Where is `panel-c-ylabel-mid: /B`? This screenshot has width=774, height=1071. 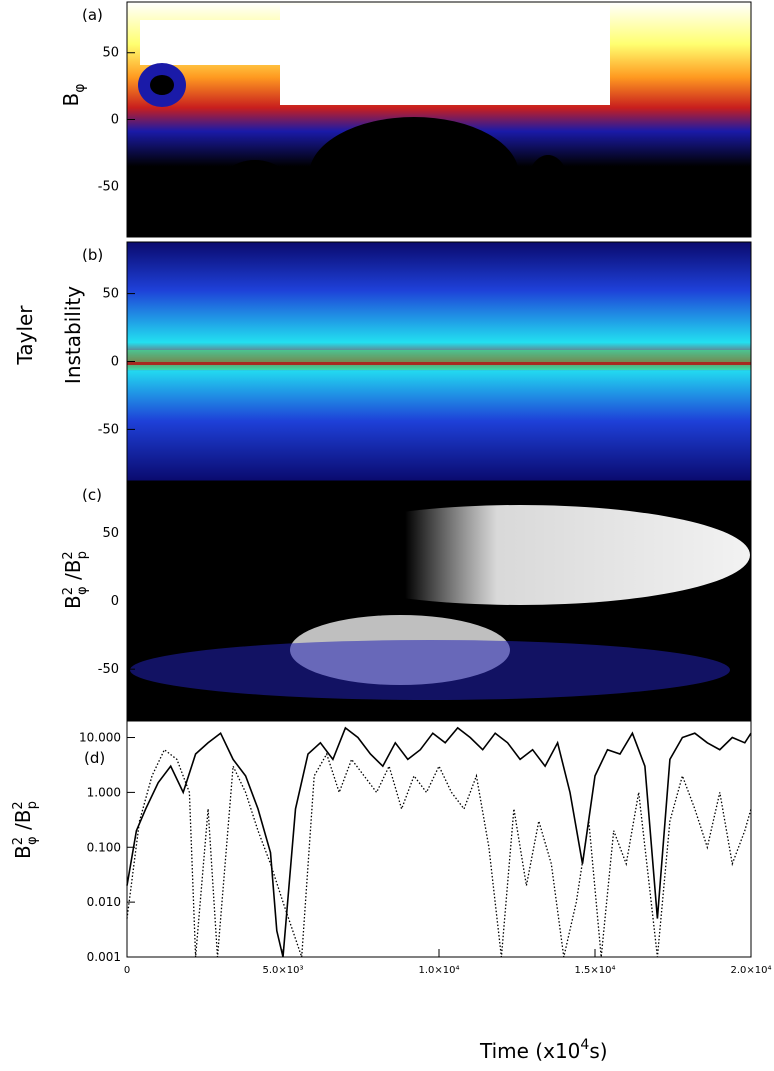
panel-c-ylabel-mid: /B is located at coordinates (73, 573).